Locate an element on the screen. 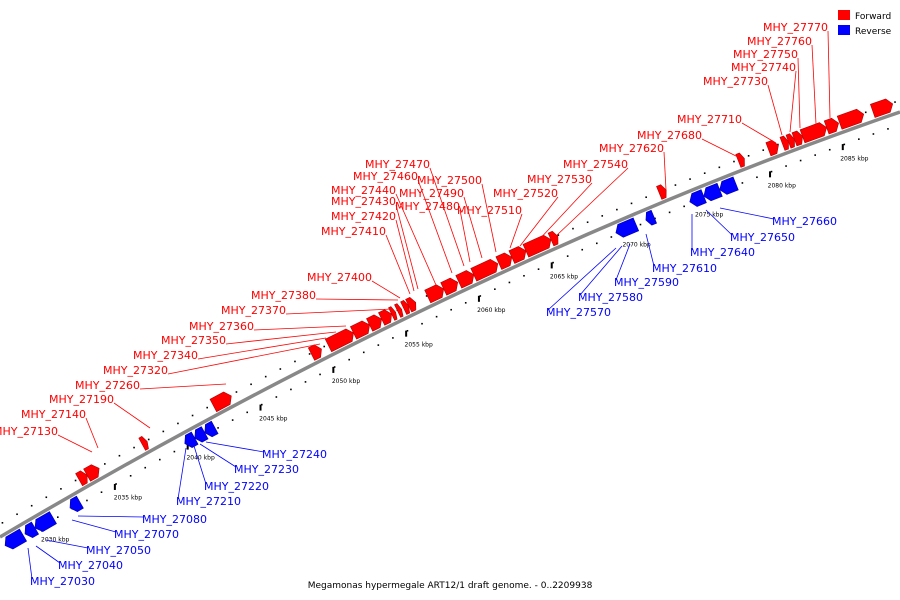 The height and width of the screenshot is (600, 900). forward-gene-label: MHY_27400 is located at coordinates (339, 277).